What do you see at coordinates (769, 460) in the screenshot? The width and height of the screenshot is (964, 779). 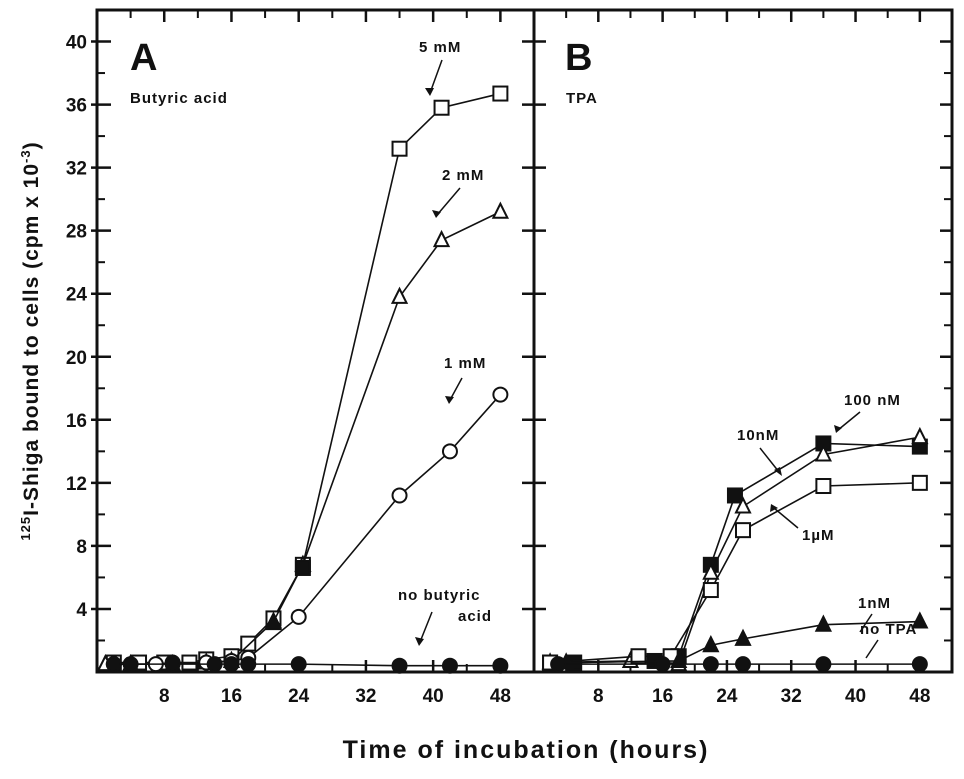 I see `annot-10nm-arrow` at bounding box center [769, 460].